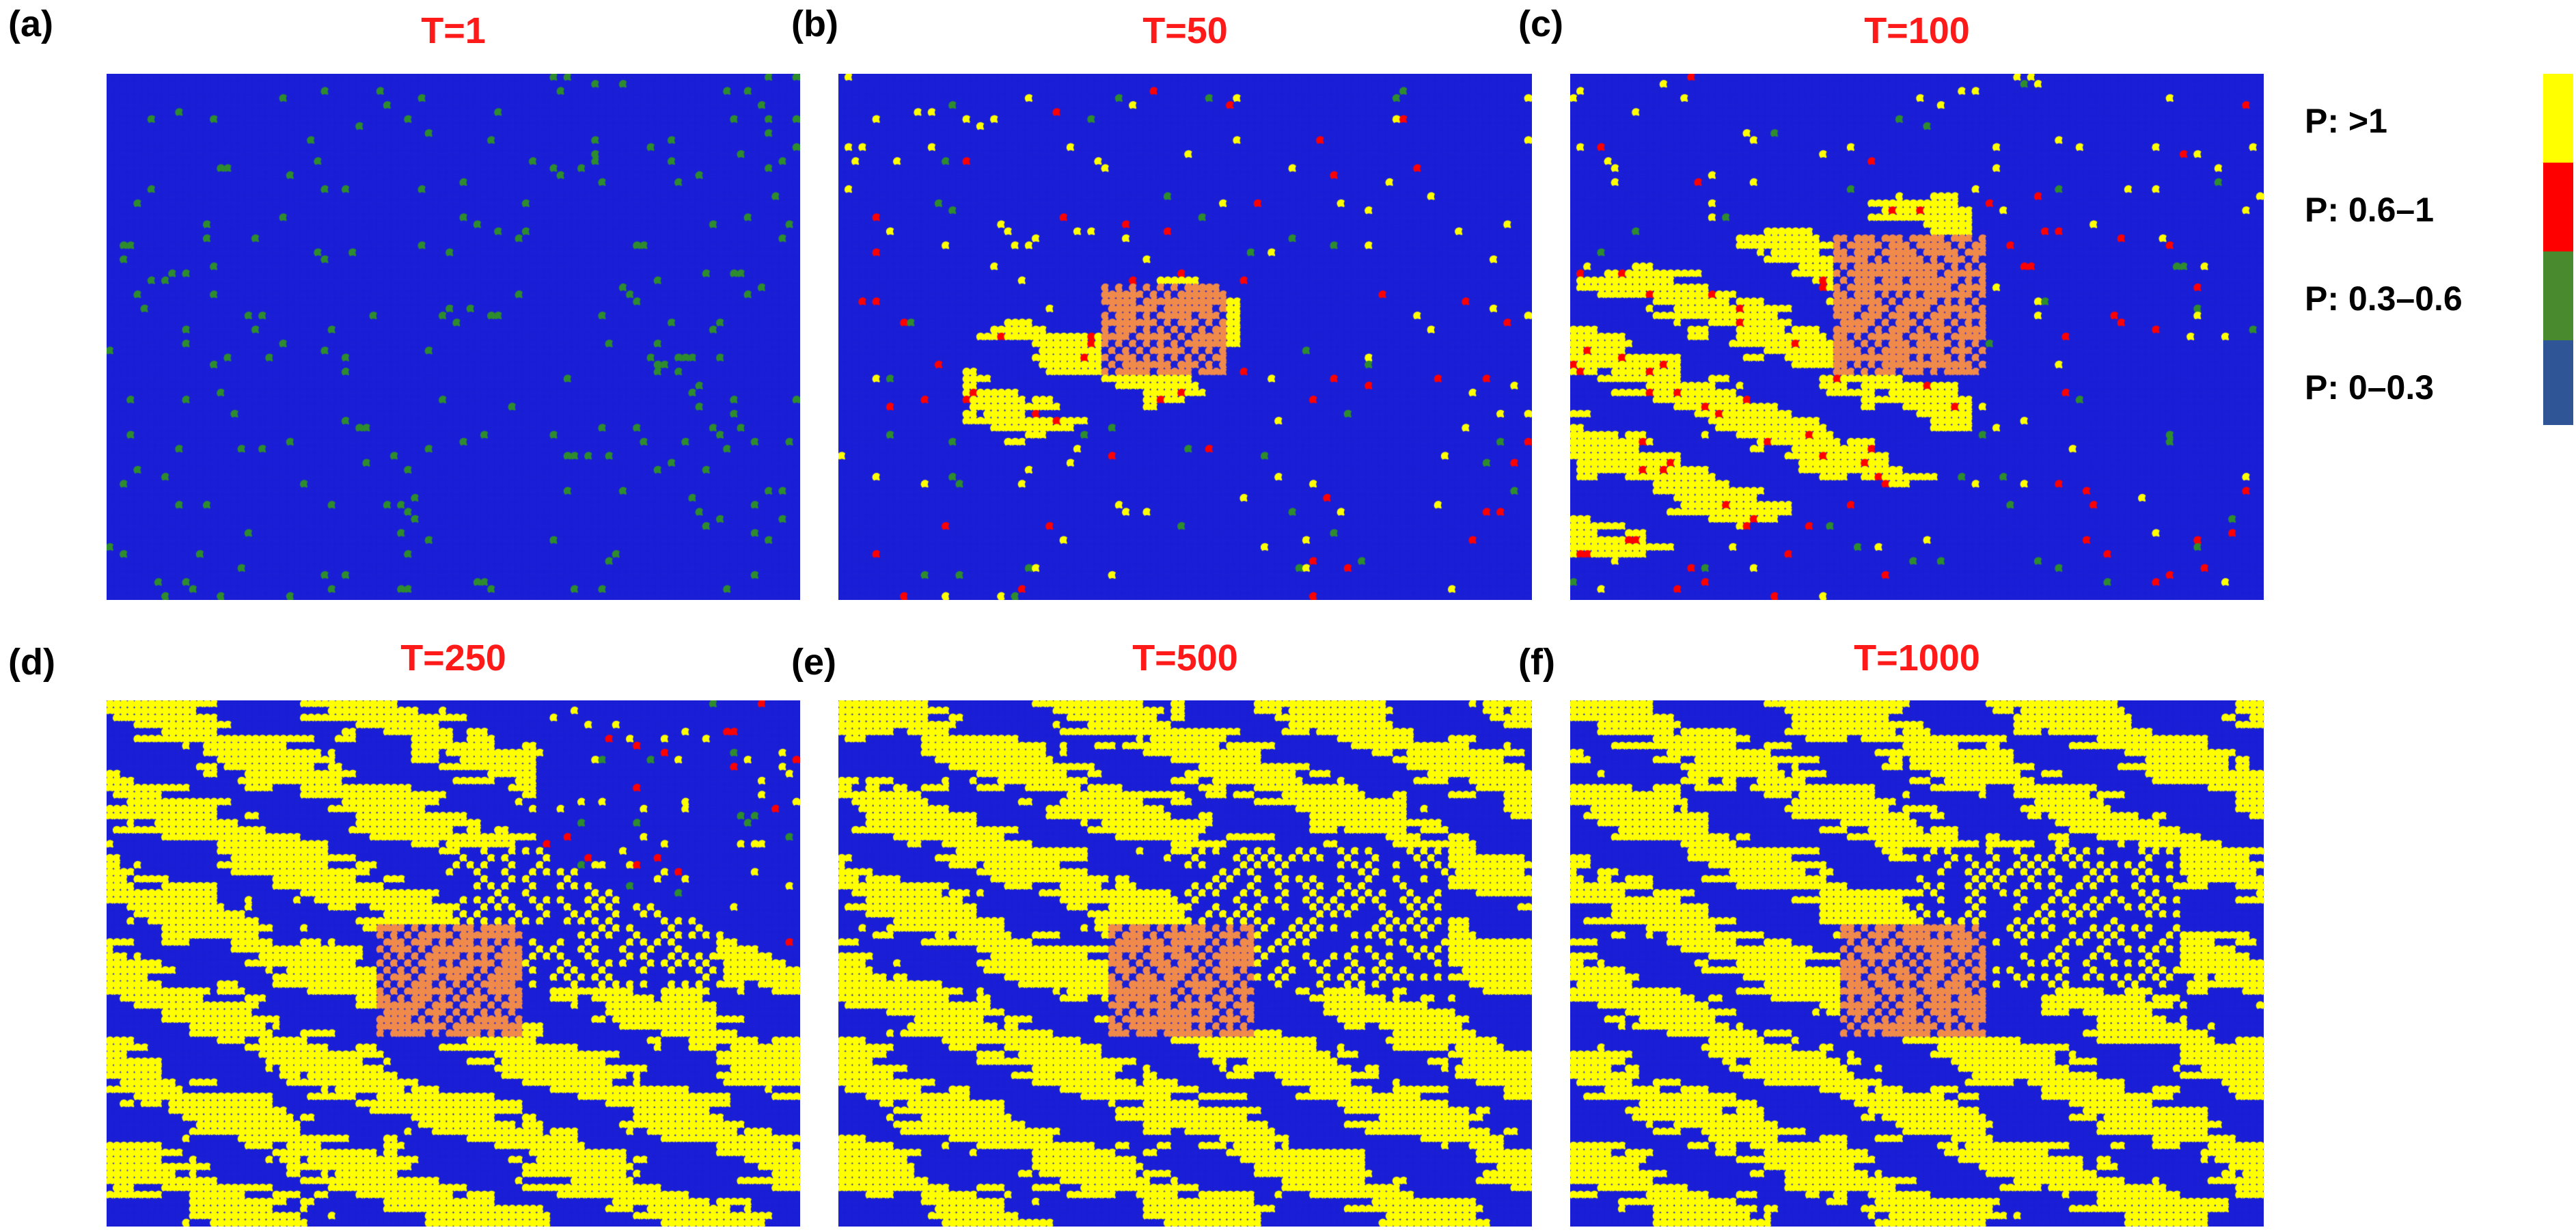  What do you see at coordinates (2384, 298) in the screenshot?
I see `legend-label-03-06: P: 0.3–0.6` at bounding box center [2384, 298].